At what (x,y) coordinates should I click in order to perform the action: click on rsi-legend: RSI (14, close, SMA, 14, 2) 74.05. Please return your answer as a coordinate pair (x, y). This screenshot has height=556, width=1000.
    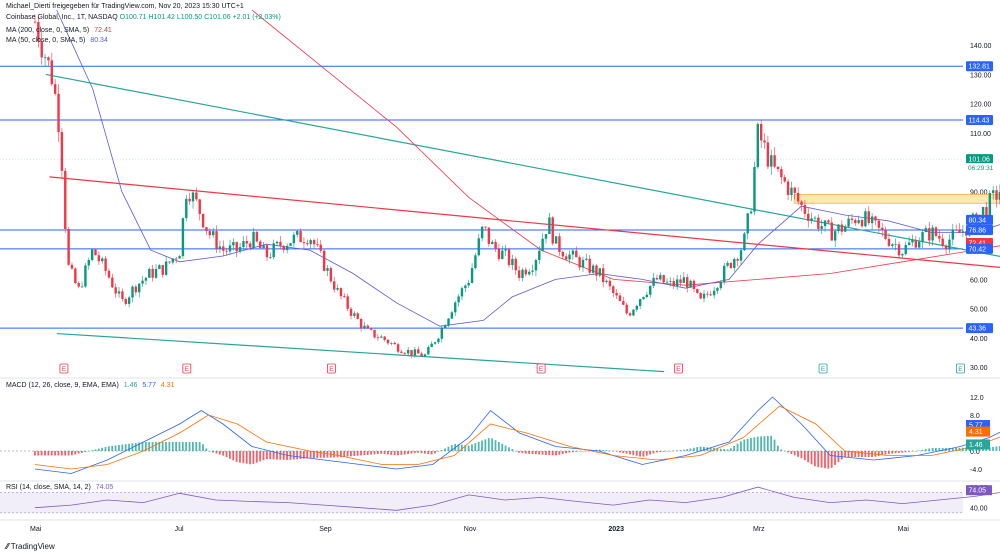
    Looking at the image, I should click on (59, 488).